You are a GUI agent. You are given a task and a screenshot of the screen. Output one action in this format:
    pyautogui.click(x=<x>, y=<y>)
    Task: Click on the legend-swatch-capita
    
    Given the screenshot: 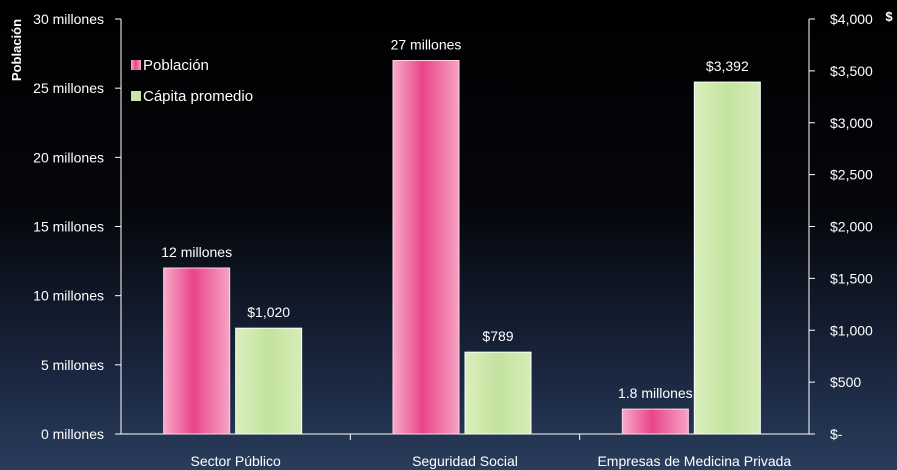 What is the action you would take?
    pyautogui.click(x=136, y=96)
    